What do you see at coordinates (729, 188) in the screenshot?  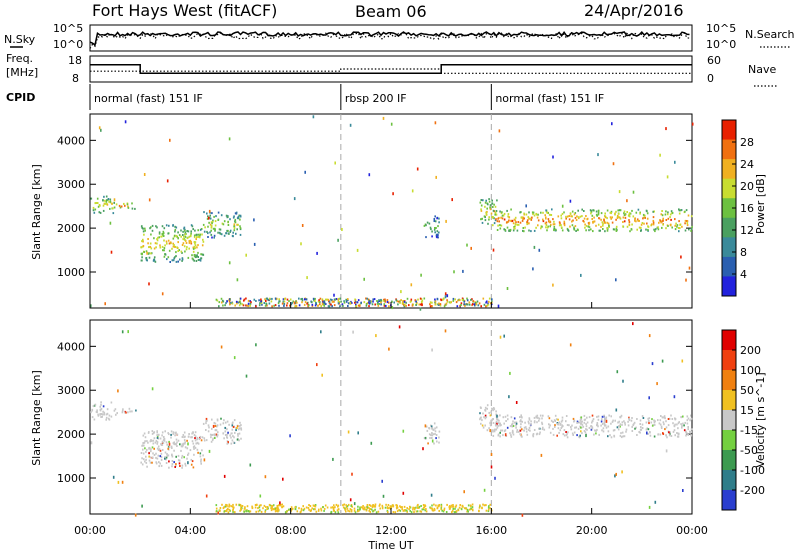 I see `colorbar-step` at bounding box center [729, 188].